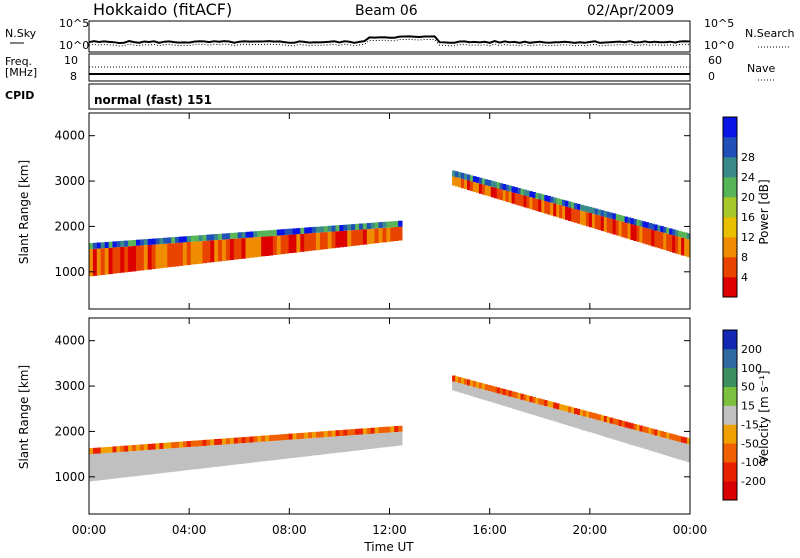 Image resolution: width=800 pixels, height=558 pixels. What do you see at coordinates (748, 197) in the screenshot?
I see `colorbar-tick-label: 20` at bounding box center [748, 197].